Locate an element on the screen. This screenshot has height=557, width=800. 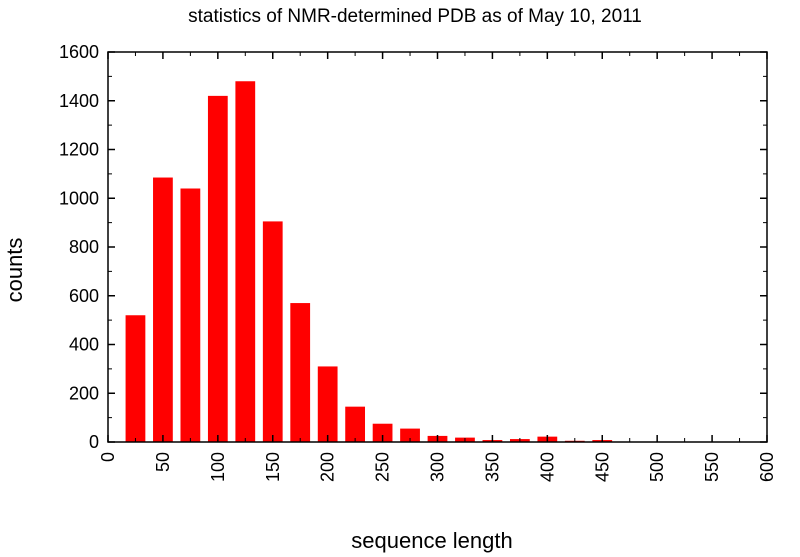
y-tick-label: 800 is located at coordinates (84, 247).